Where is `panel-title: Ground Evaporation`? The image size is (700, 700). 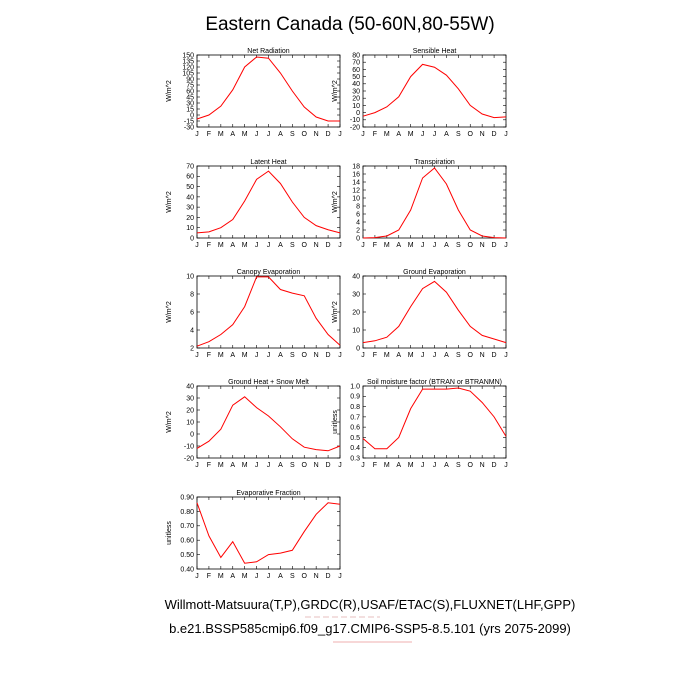 panel-title: Ground Evaporation is located at coordinates (434, 272).